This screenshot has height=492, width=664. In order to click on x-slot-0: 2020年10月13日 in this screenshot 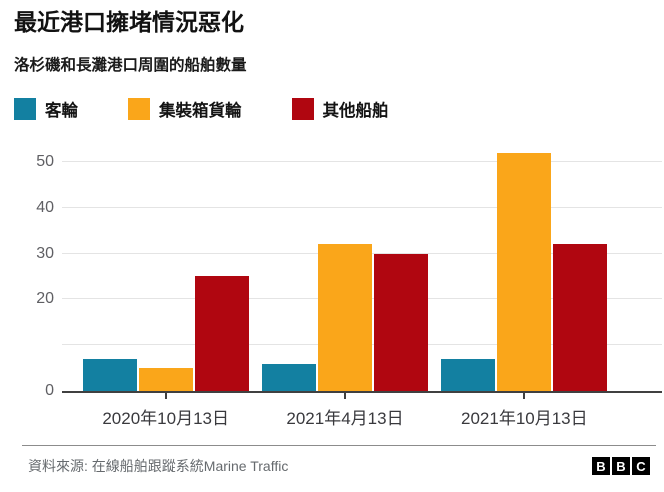, I will do `click(165, 411)`.